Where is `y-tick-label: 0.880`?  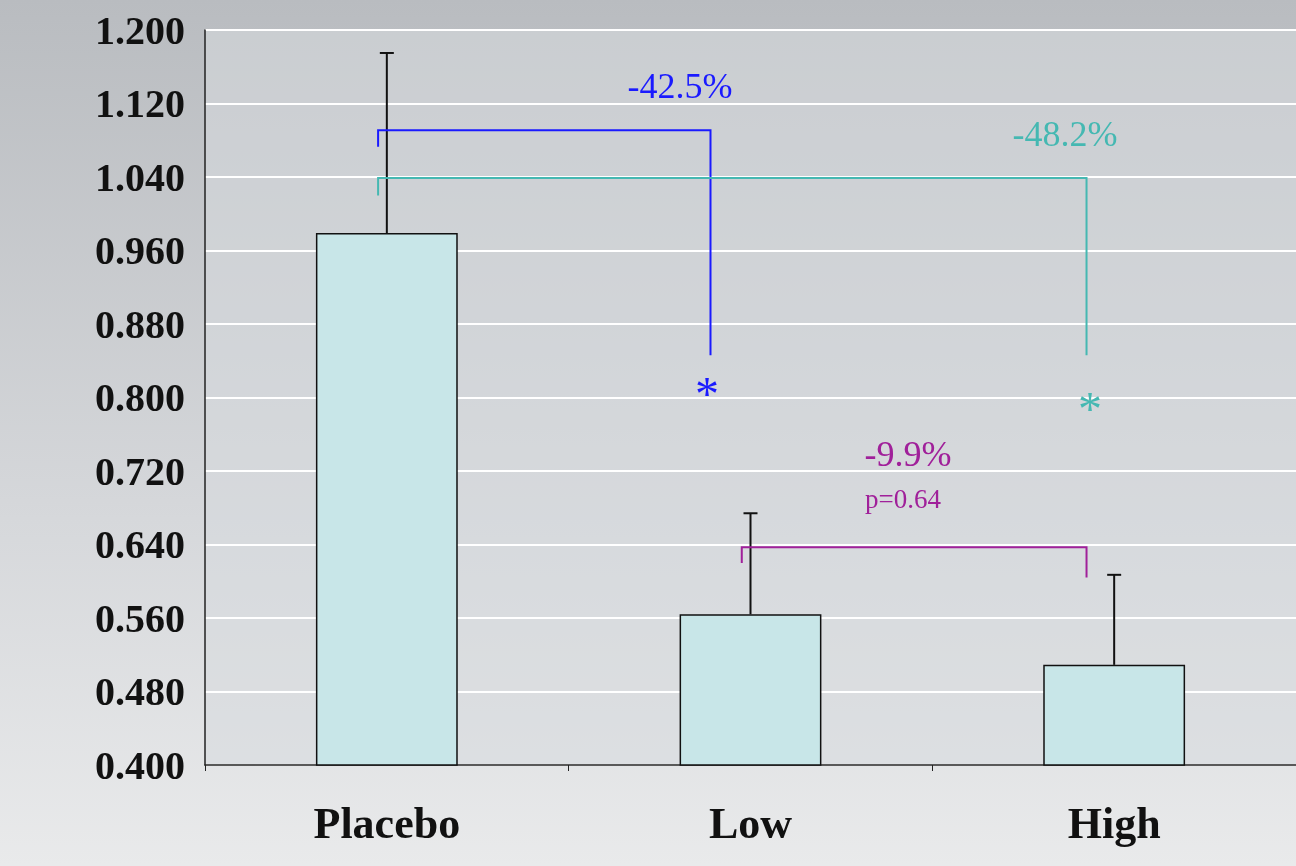
y-tick-label: 0.880 is located at coordinates (140, 324).